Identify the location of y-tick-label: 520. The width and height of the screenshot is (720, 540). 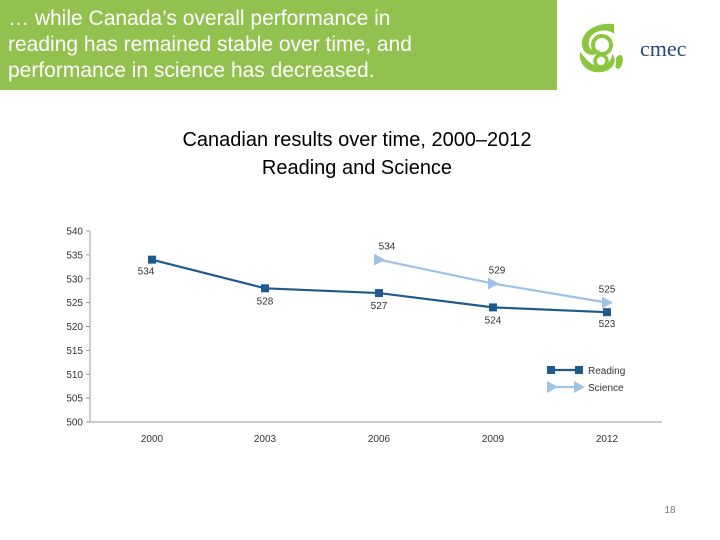
(74, 327).